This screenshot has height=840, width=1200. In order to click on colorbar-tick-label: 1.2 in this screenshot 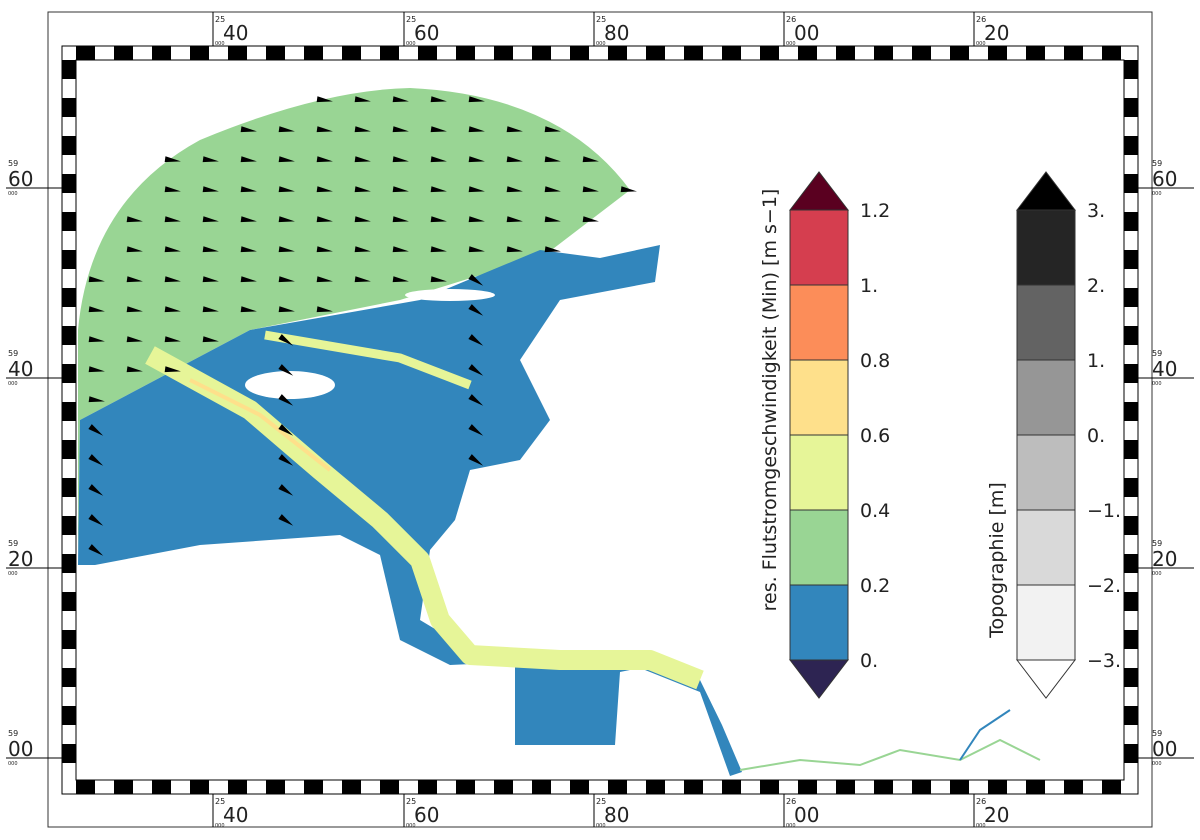, I will do `click(875, 211)`.